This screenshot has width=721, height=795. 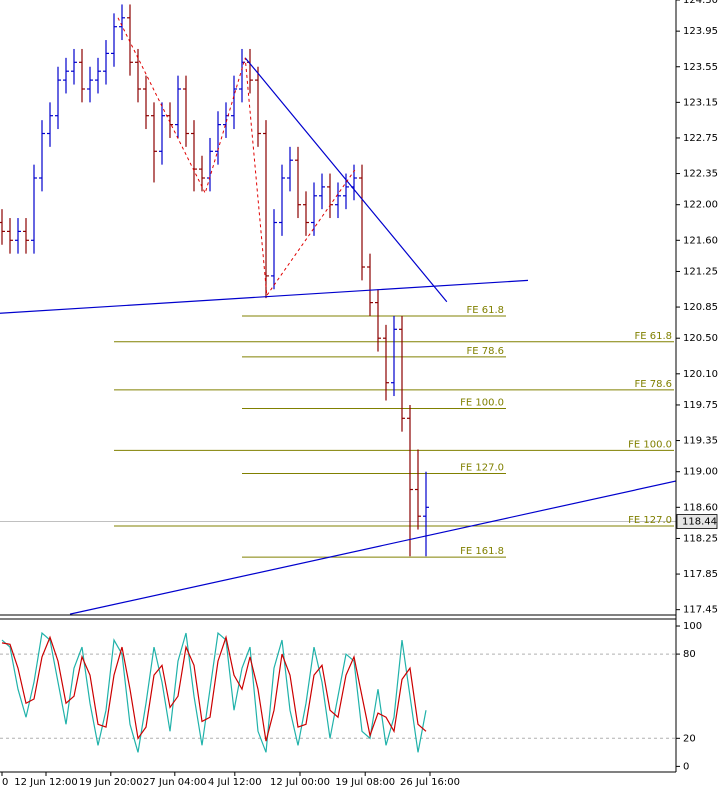 What do you see at coordinates (482, 551) in the screenshot?
I see `fibo-label: FE 161.8` at bounding box center [482, 551].